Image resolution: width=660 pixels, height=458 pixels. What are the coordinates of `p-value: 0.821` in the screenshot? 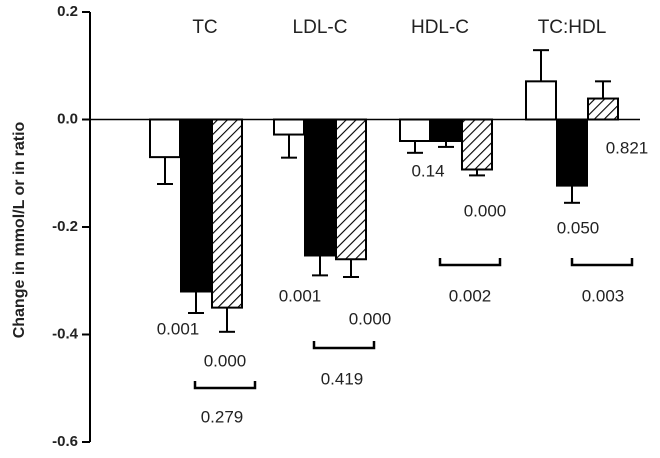 It's located at (627, 147).